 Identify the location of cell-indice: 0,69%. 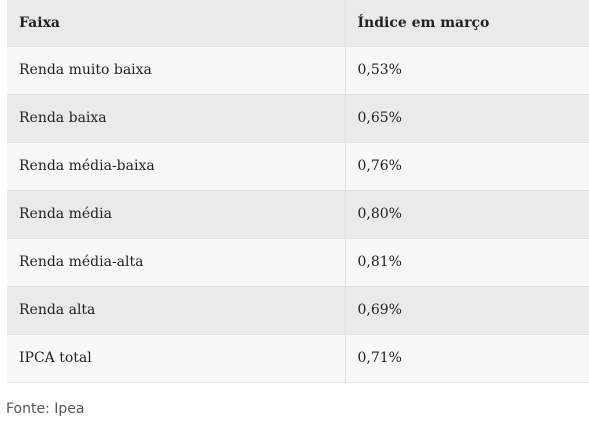
(467, 310).